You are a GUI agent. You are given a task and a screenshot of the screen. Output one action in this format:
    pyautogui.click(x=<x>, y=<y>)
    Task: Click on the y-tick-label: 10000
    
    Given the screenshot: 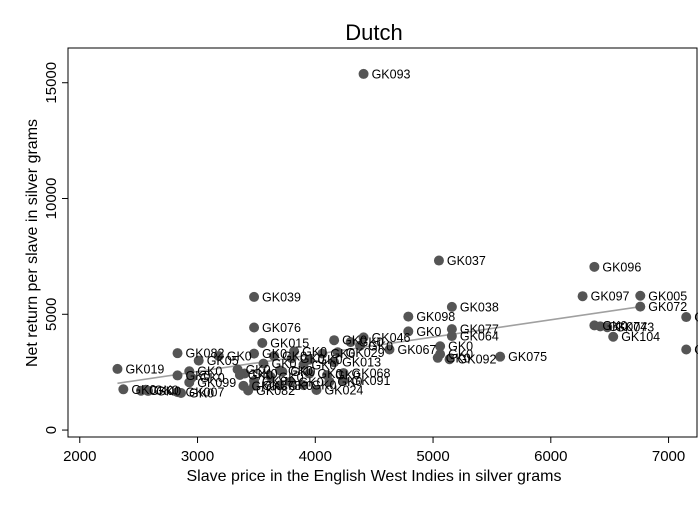 What is the action you would take?
    pyautogui.click(x=51, y=199)
    